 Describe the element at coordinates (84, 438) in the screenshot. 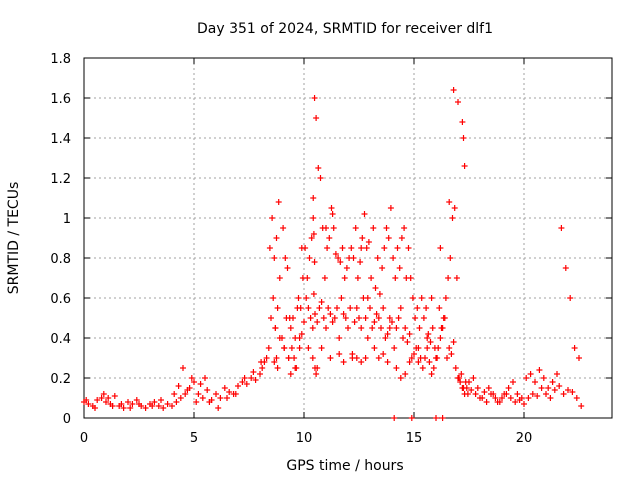

I see `x-tick-label: 0` at that location.